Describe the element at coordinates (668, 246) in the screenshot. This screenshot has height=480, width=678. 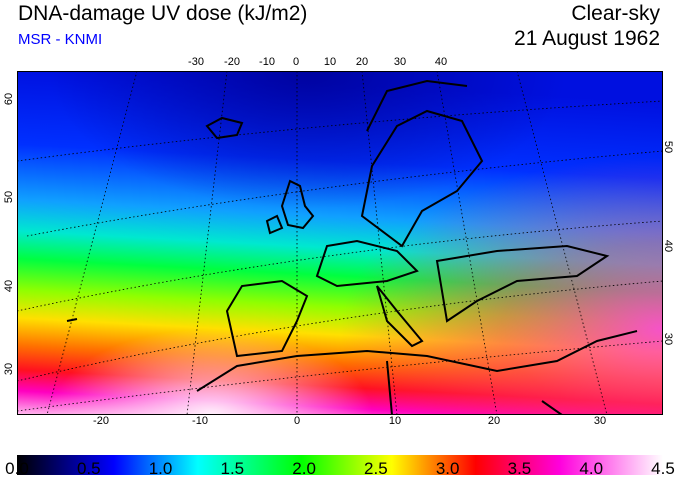
I see `right-lat-label: 40` at that location.